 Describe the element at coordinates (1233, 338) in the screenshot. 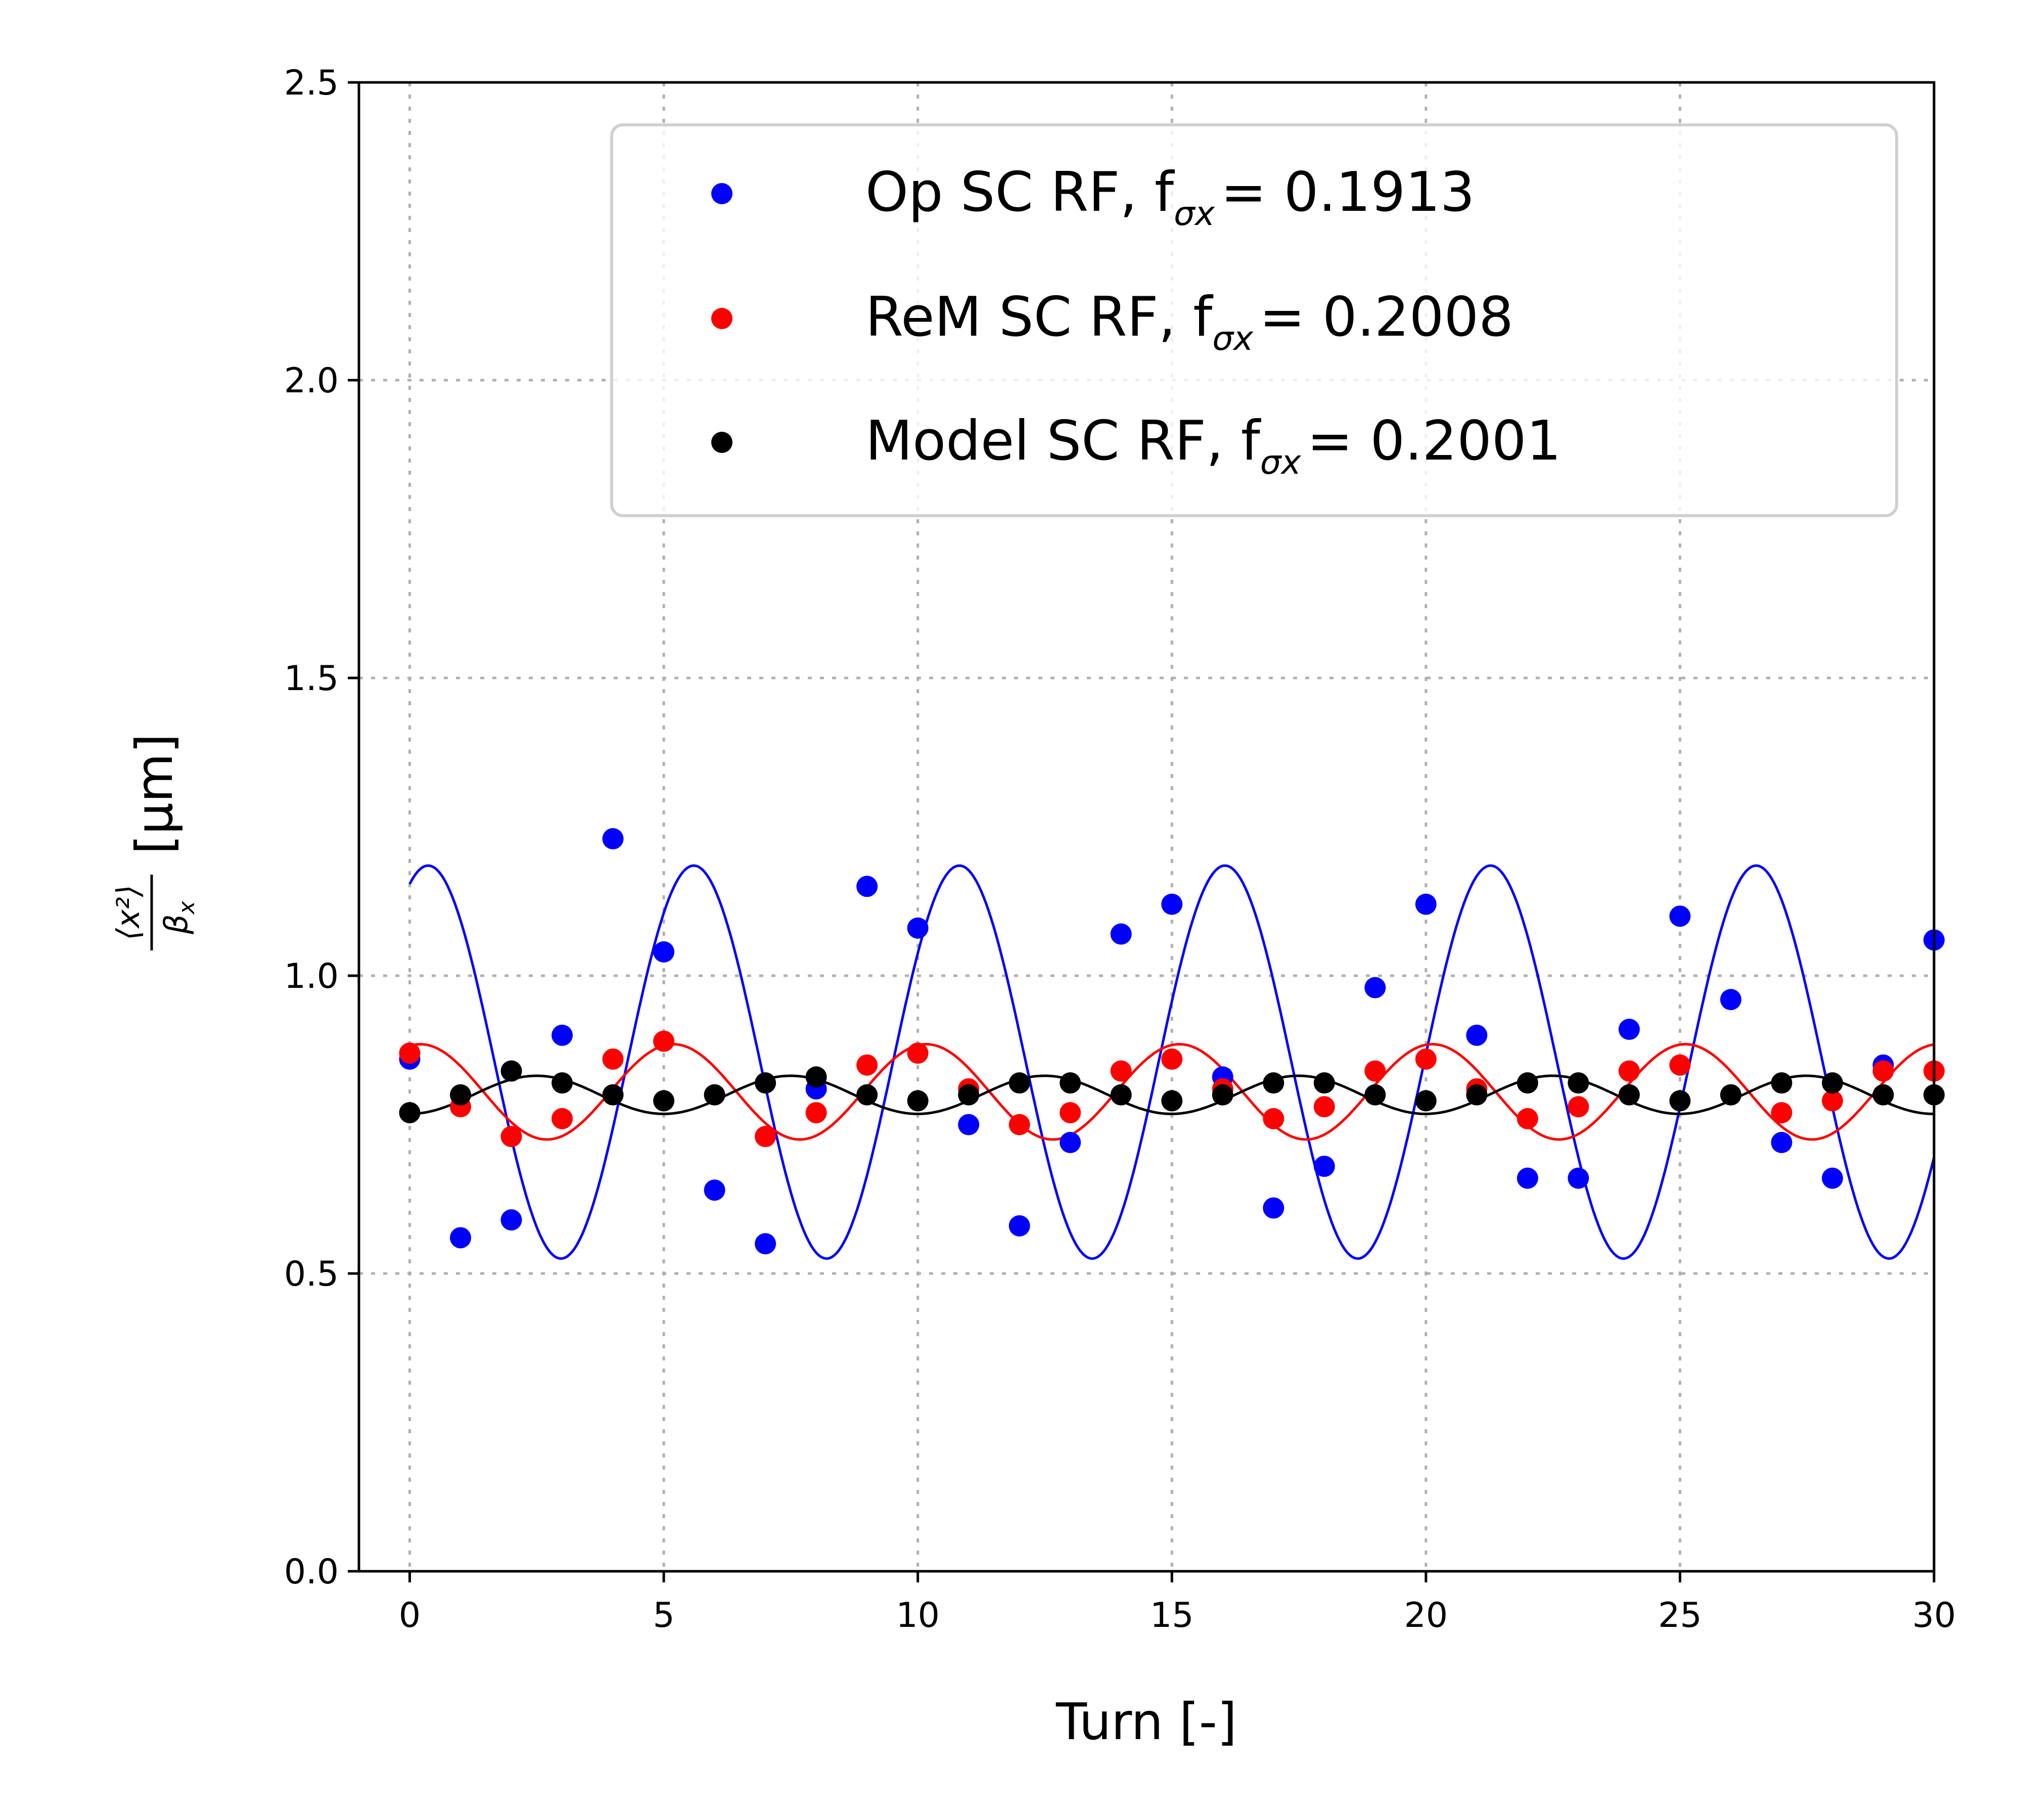

I see `legend-label-rem-sub: σx` at that location.